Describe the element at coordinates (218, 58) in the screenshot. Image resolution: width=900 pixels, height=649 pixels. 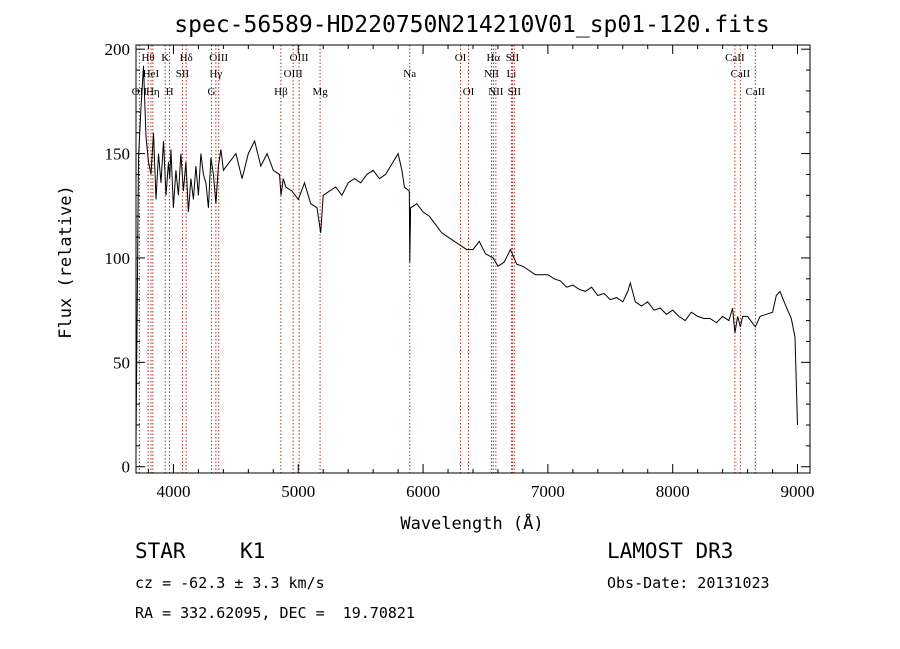
I see `marker-label-8: OIII` at that location.